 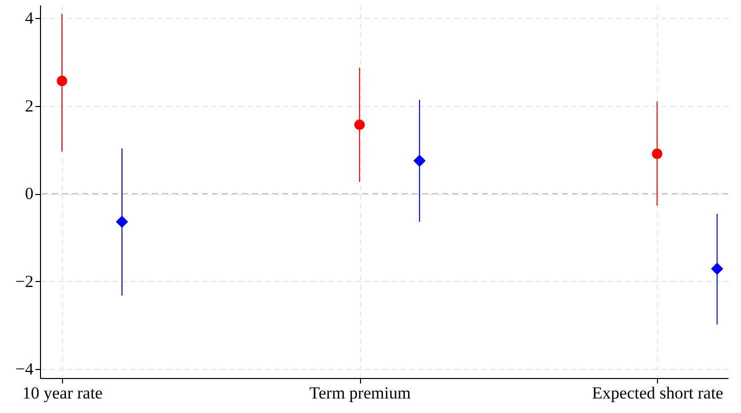 I want to click on x-tick-label: Expected short rate, so click(x=658, y=393).